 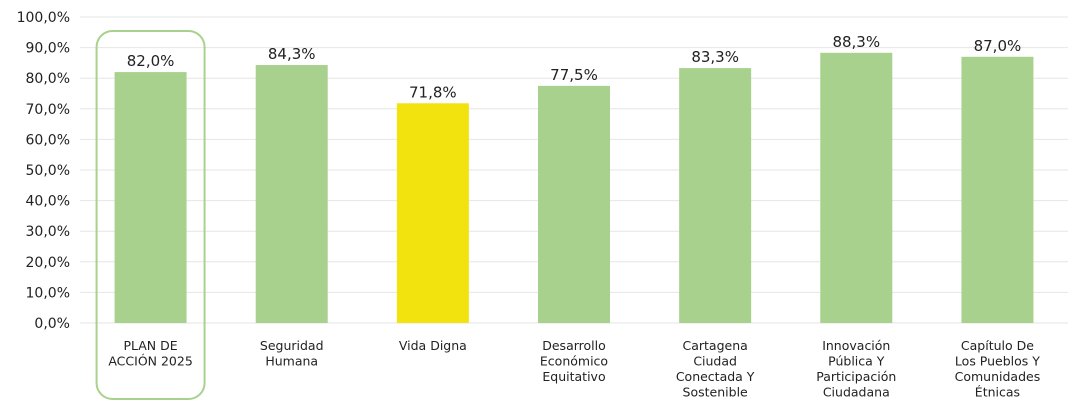 I want to click on y-tick-label: 100,0%, so click(x=43, y=18).